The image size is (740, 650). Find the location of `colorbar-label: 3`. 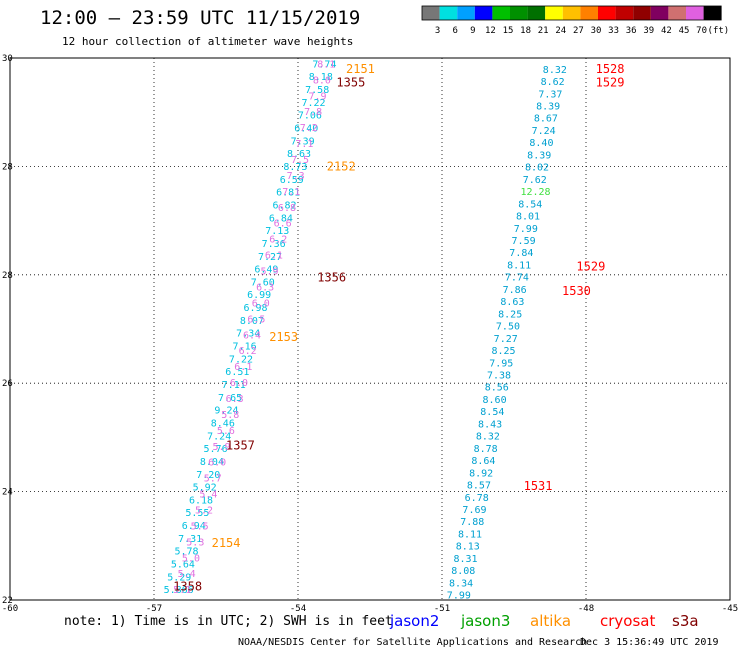

colorbar-label: 3 is located at coordinates (437, 31).